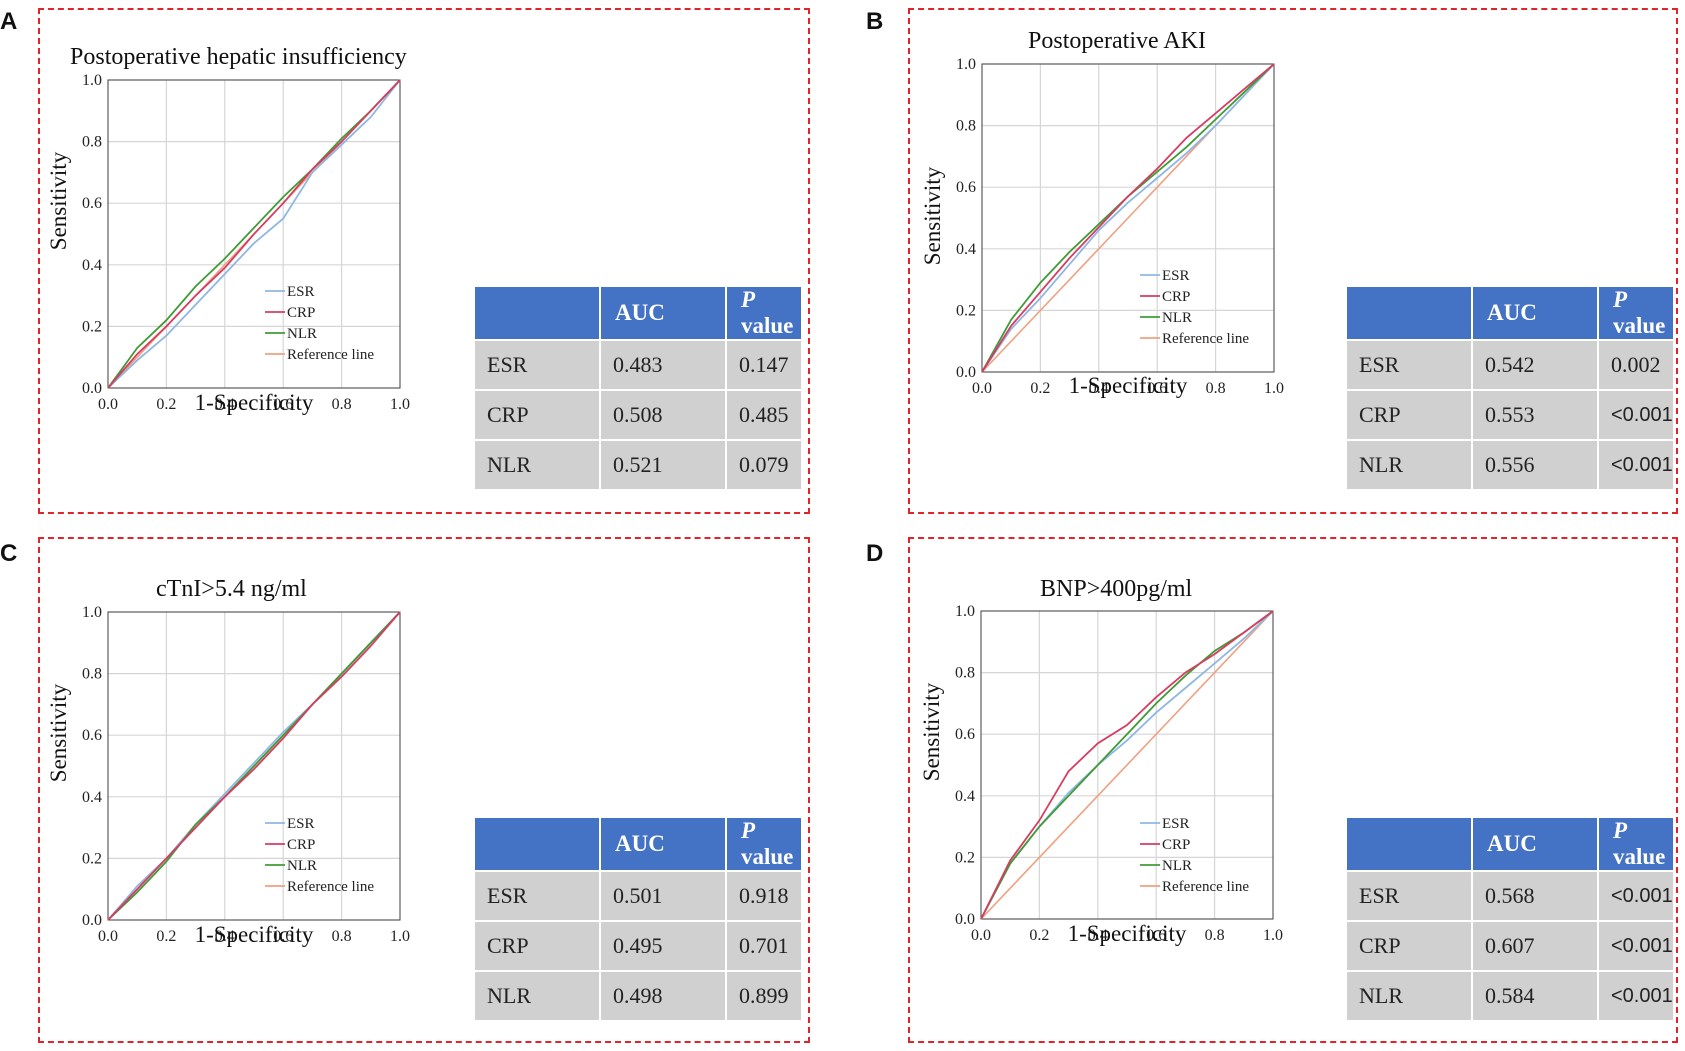  I want to click on row-auc: 0.498, so click(663, 996).